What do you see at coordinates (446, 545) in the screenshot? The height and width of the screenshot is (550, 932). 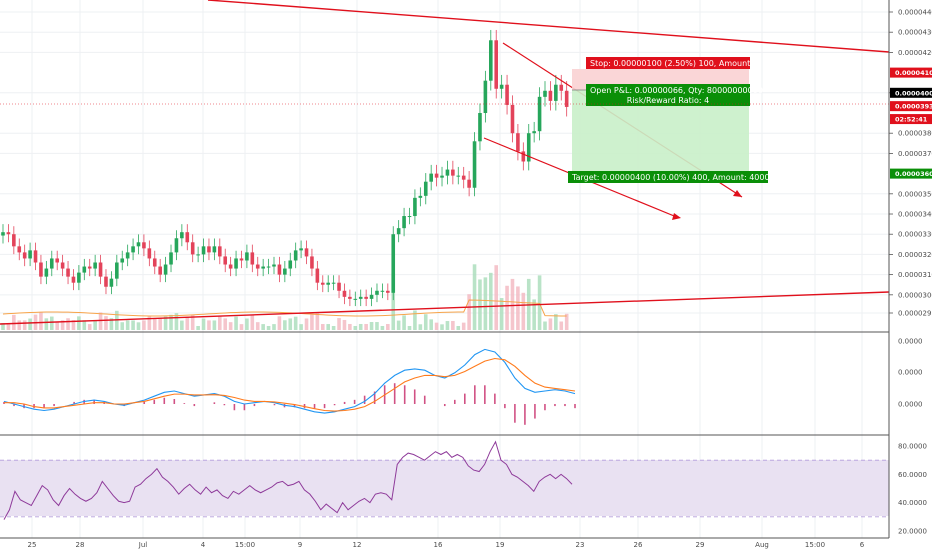 I see `time-axis: 25 28 Jul 4 15:00 9 12 16 19 23 26 29 Aug 15:00 6` at bounding box center [446, 545].